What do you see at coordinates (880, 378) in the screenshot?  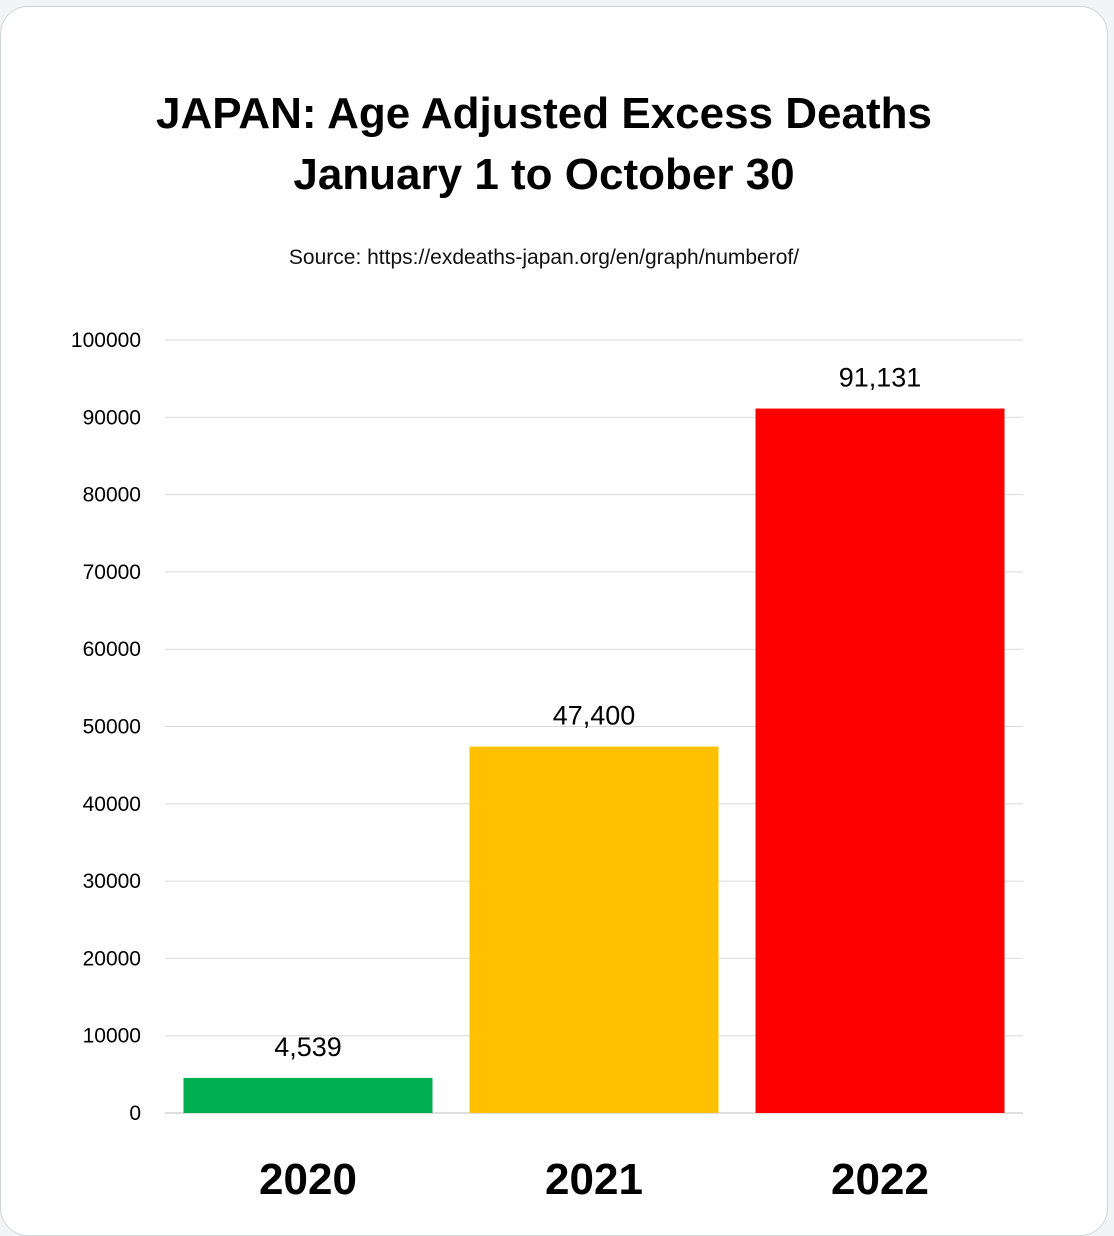 I see `data-label-2022: 91,131` at bounding box center [880, 378].